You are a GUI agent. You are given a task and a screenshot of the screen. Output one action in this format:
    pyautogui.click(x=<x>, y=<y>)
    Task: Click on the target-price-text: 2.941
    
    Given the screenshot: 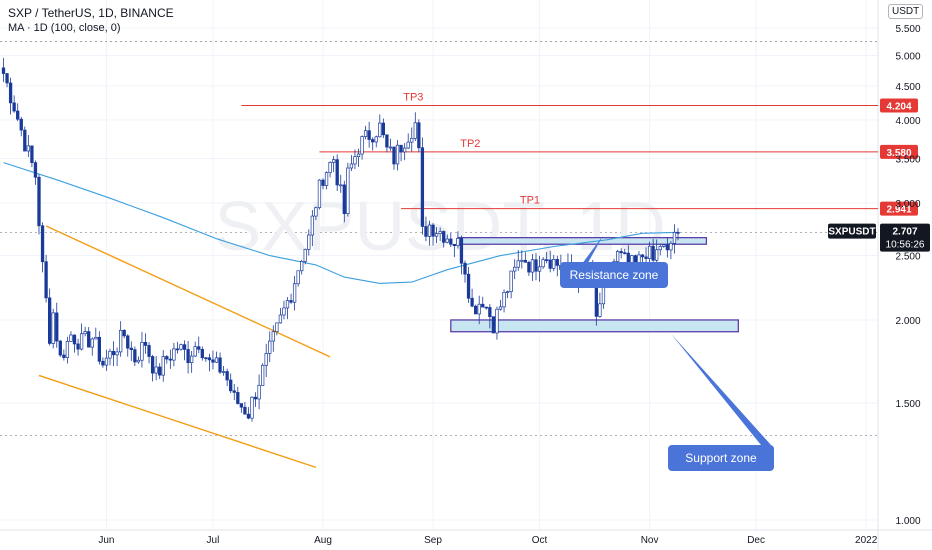 What is the action you would take?
    pyautogui.click(x=898, y=210)
    